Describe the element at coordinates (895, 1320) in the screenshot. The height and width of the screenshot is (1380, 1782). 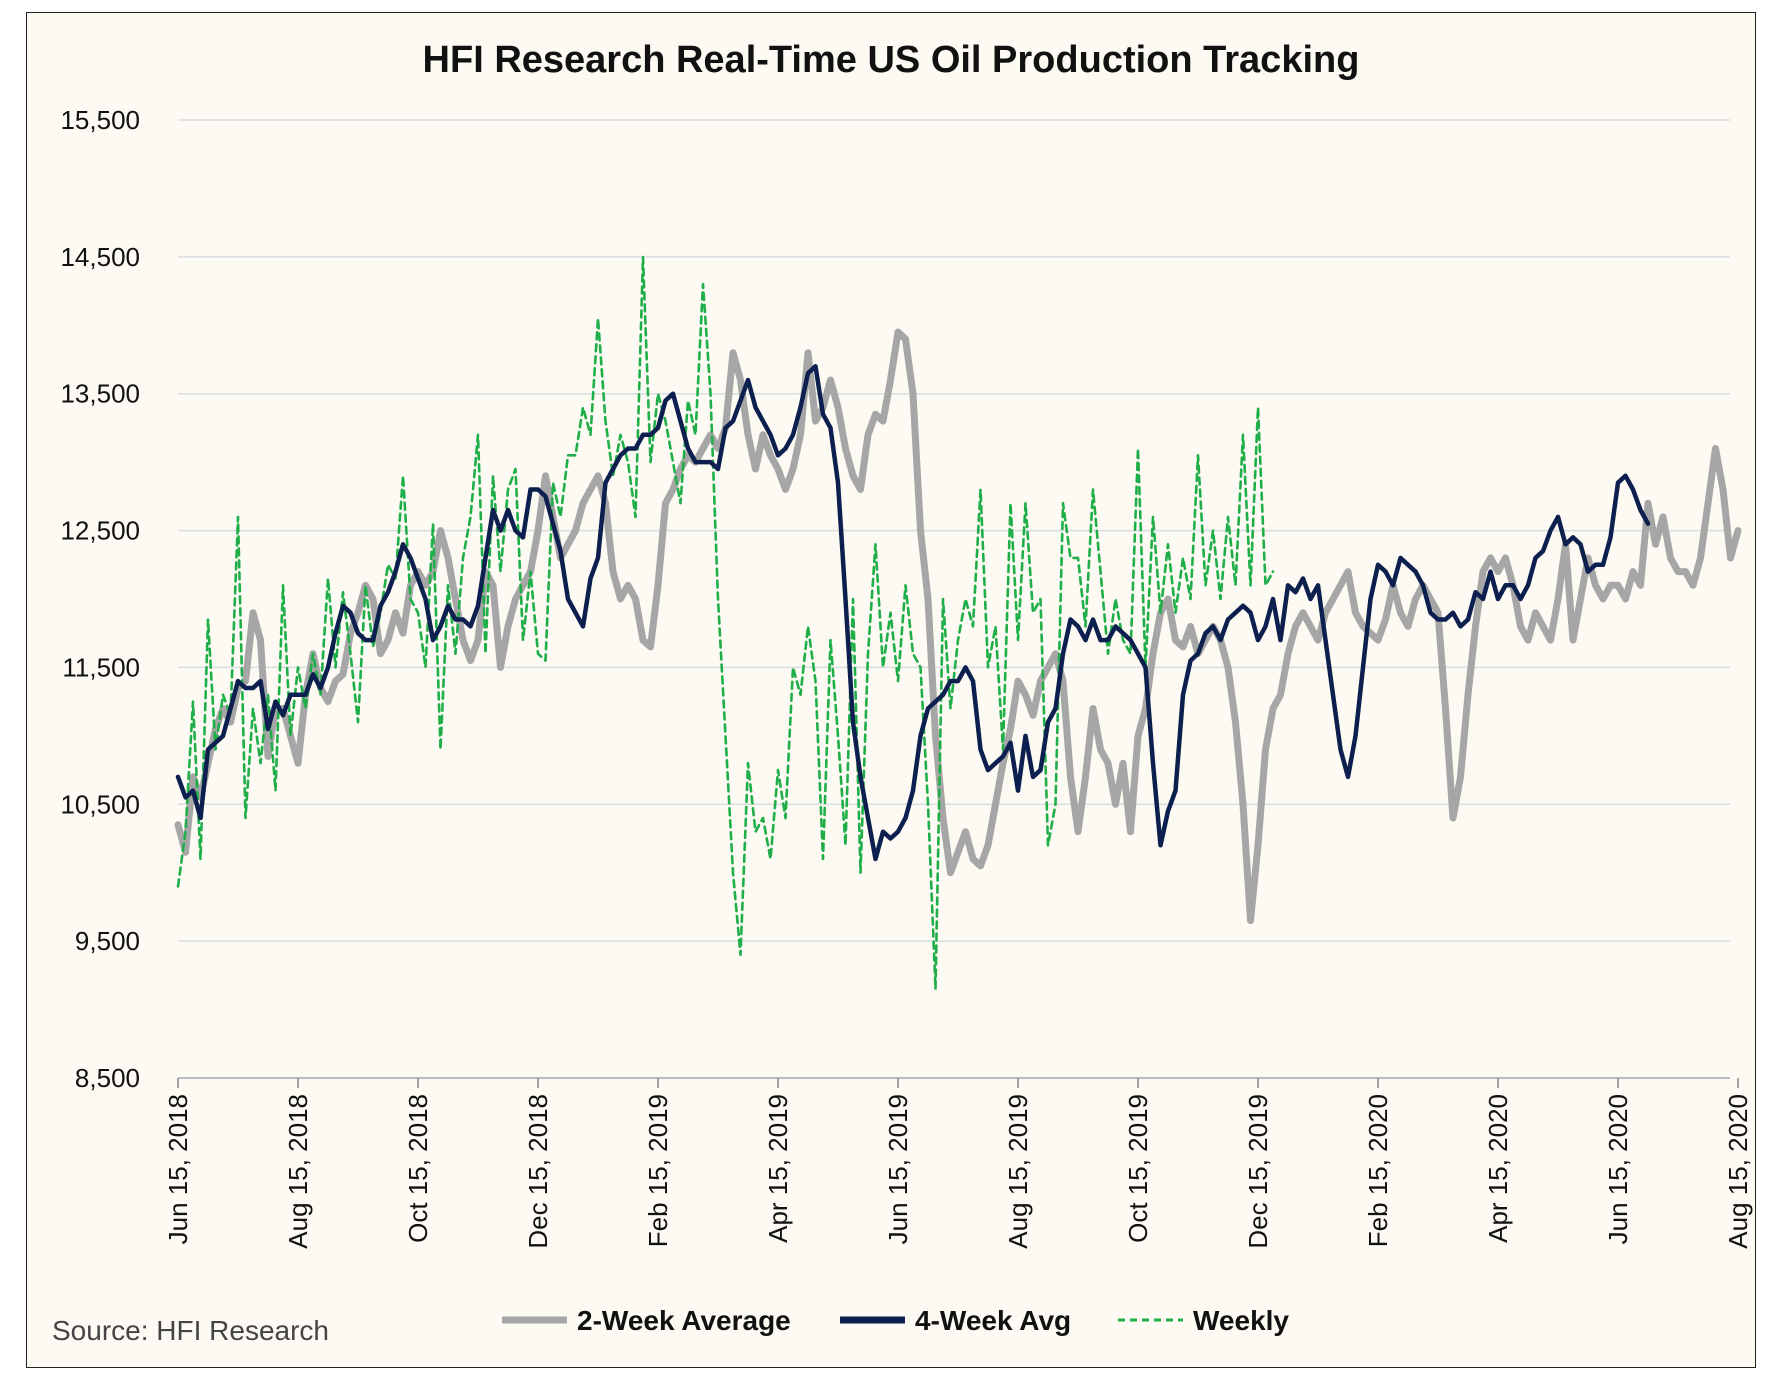
I see `legend: 2-Week Average 4-Week Avg Weekly` at that location.